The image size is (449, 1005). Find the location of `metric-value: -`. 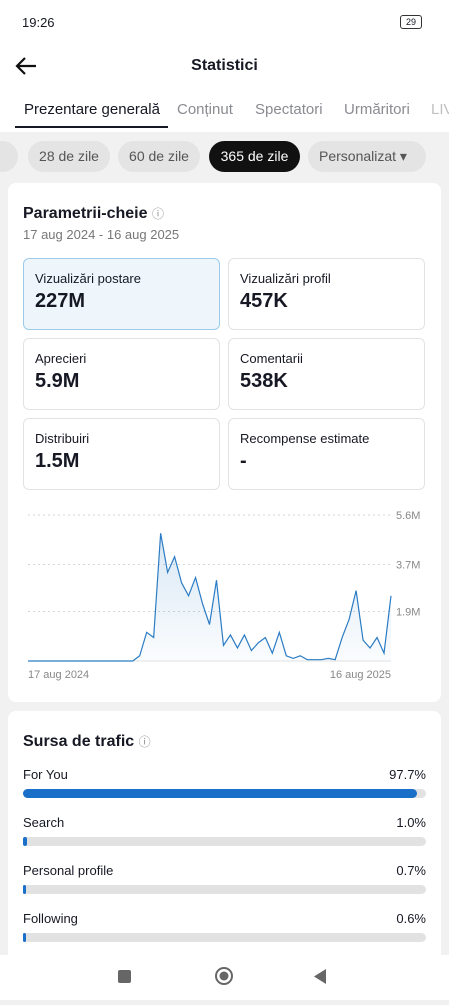

metric-value: - is located at coordinates (243, 461).